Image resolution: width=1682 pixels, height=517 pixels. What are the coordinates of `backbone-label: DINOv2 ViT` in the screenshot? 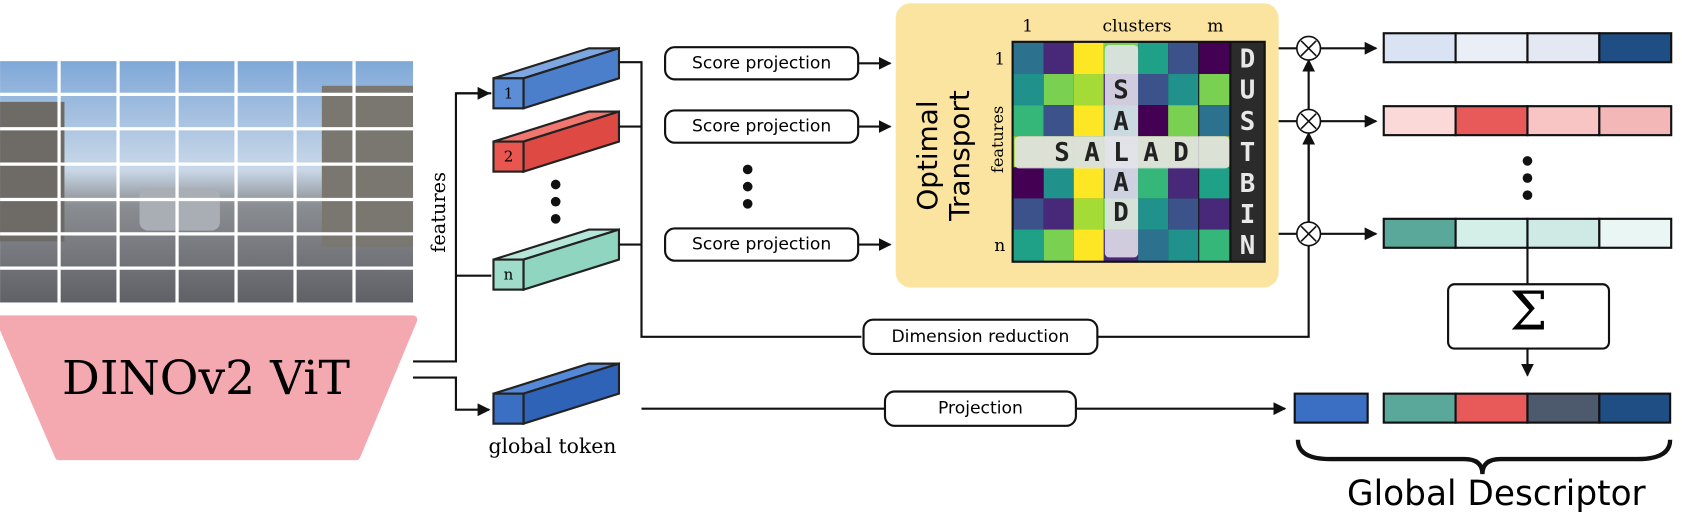 It's located at (206, 378).